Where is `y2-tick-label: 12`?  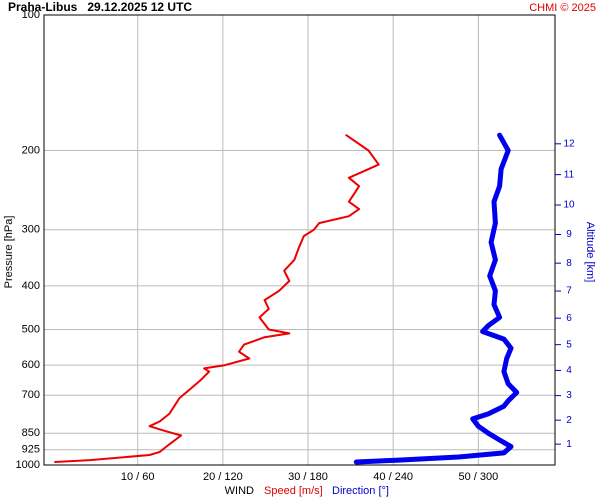
y2-tick-label: 12 is located at coordinates (569, 143).